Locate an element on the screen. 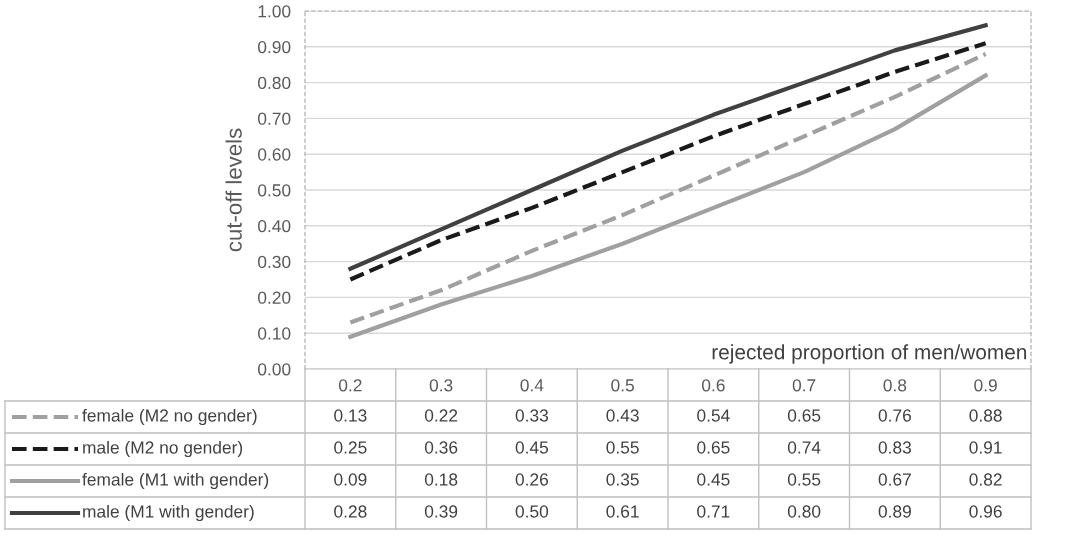 Image resolution: width=1073 pixels, height=547 pixels. data-label: 0.13 is located at coordinates (350, 415).